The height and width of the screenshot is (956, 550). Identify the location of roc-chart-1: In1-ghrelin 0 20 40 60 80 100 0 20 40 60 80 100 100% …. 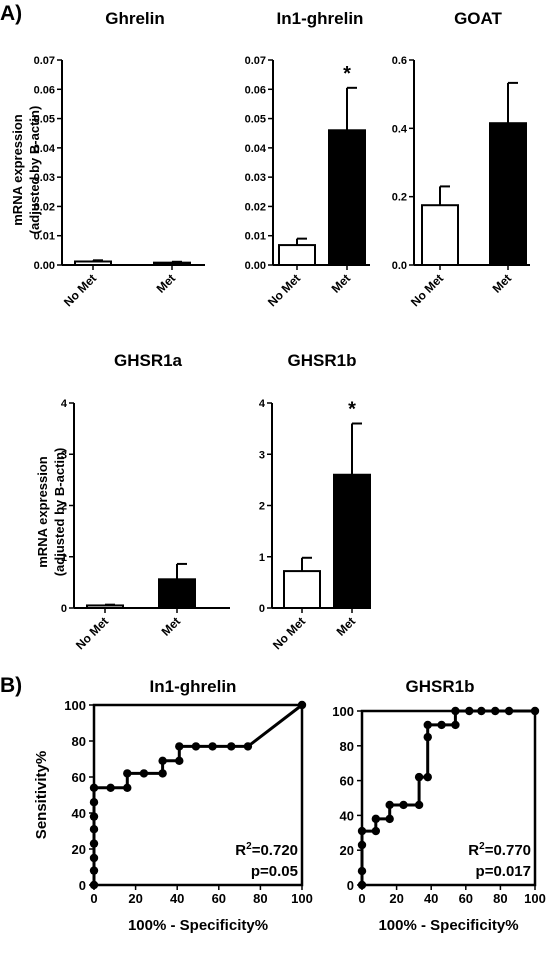
(188, 805).